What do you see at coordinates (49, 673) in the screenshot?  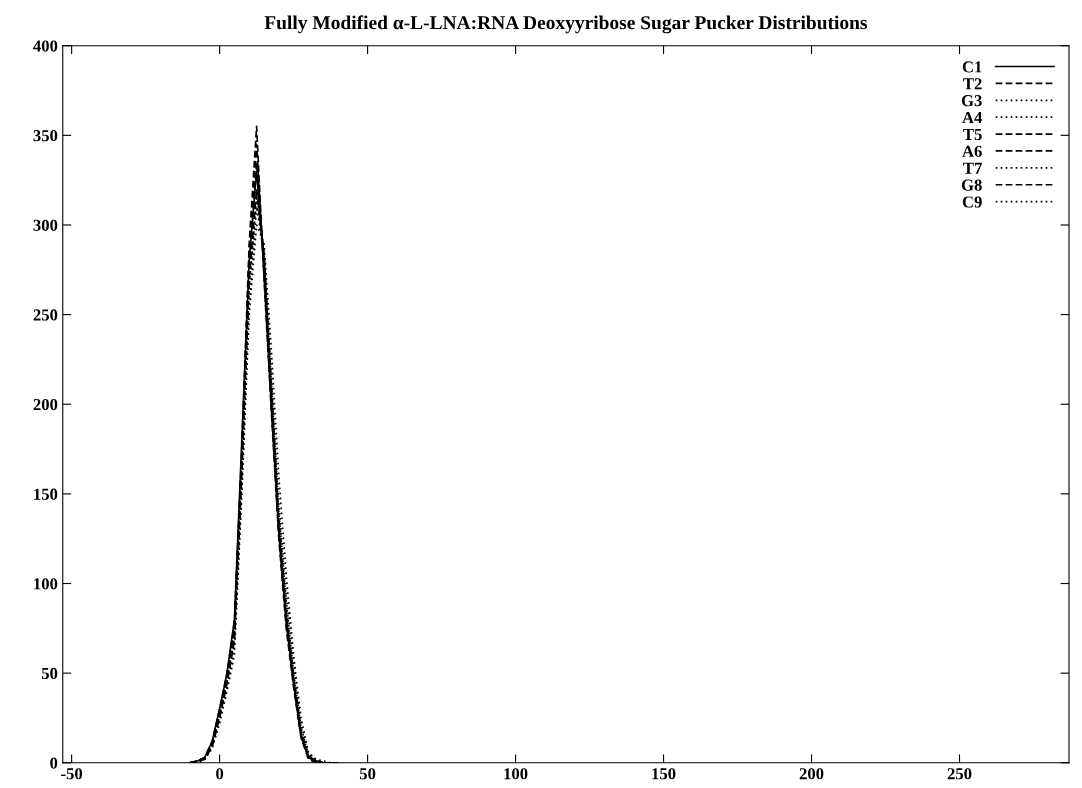 I see `y-tick-label: 50` at bounding box center [49, 673].